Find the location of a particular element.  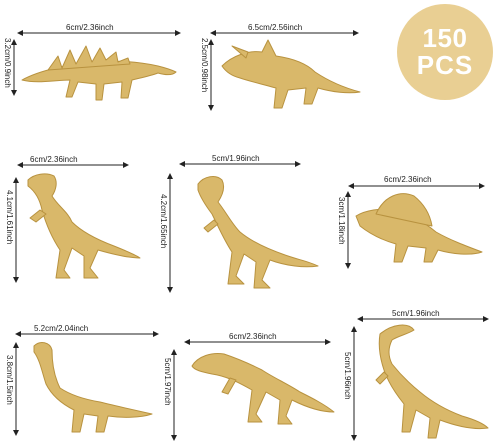

width-label-7: 6cm/2.36inch is located at coordinates (253, 336).